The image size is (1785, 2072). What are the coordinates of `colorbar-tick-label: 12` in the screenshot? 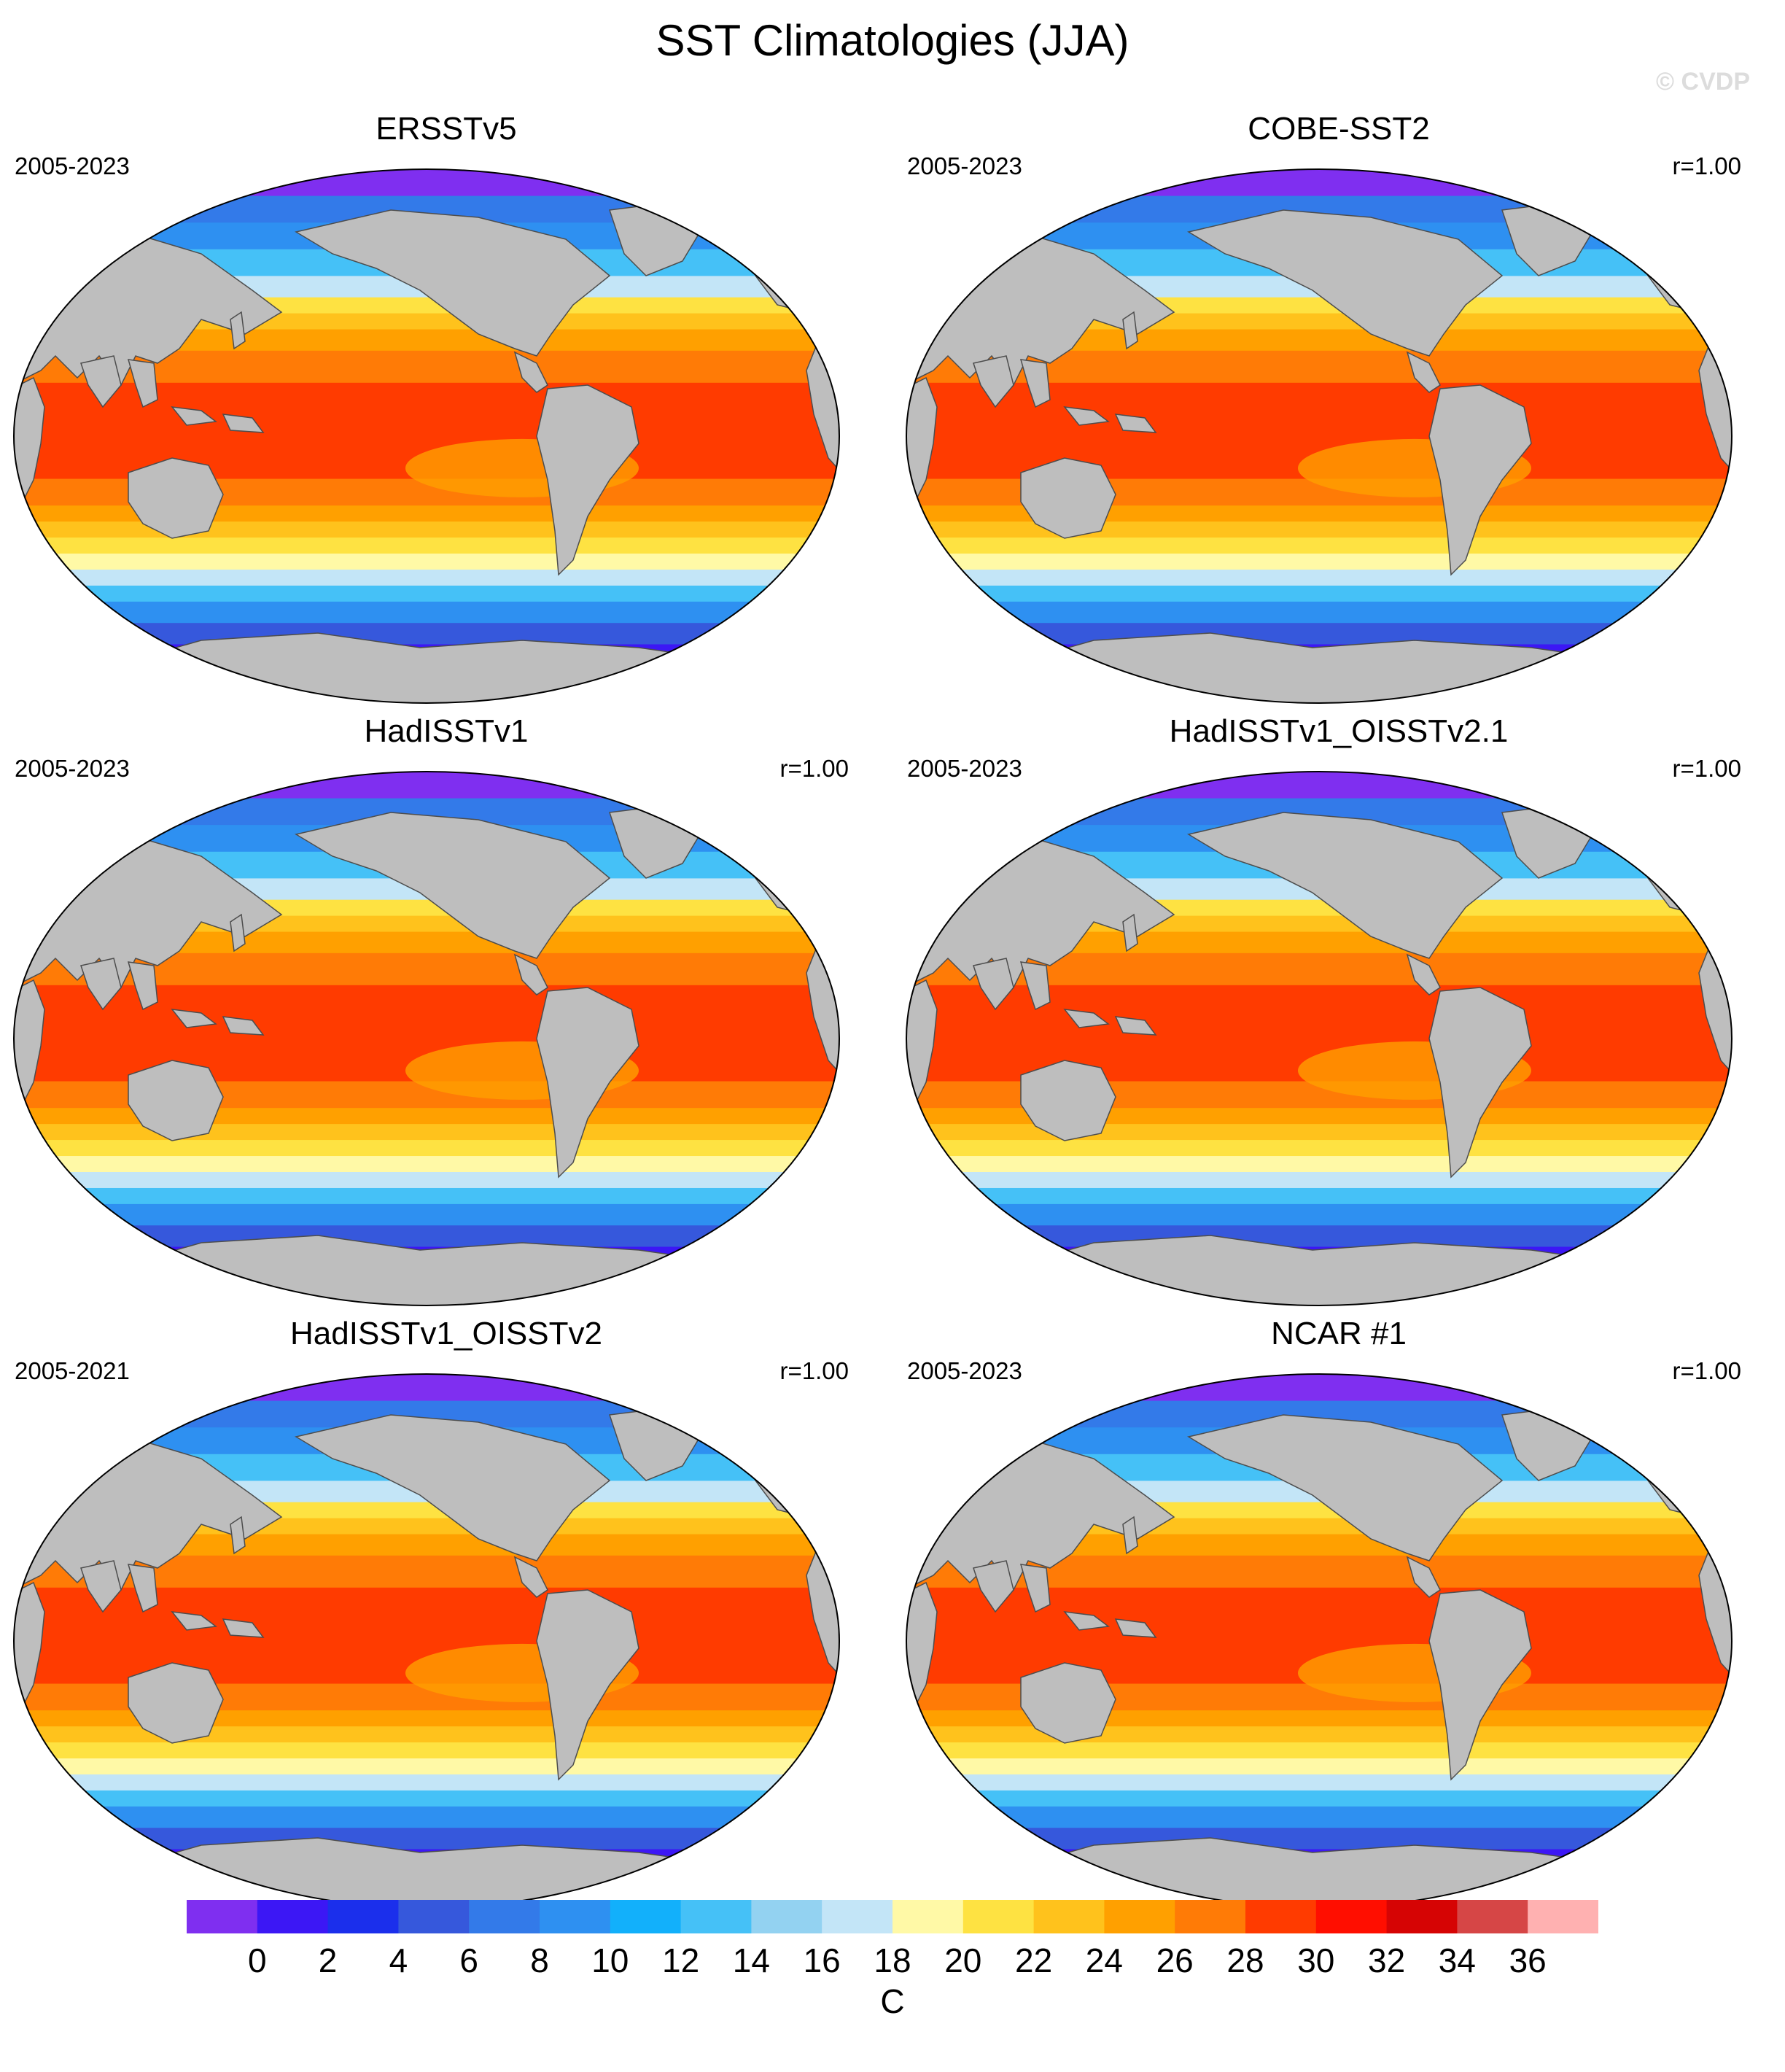 It's located at (681, 1960).